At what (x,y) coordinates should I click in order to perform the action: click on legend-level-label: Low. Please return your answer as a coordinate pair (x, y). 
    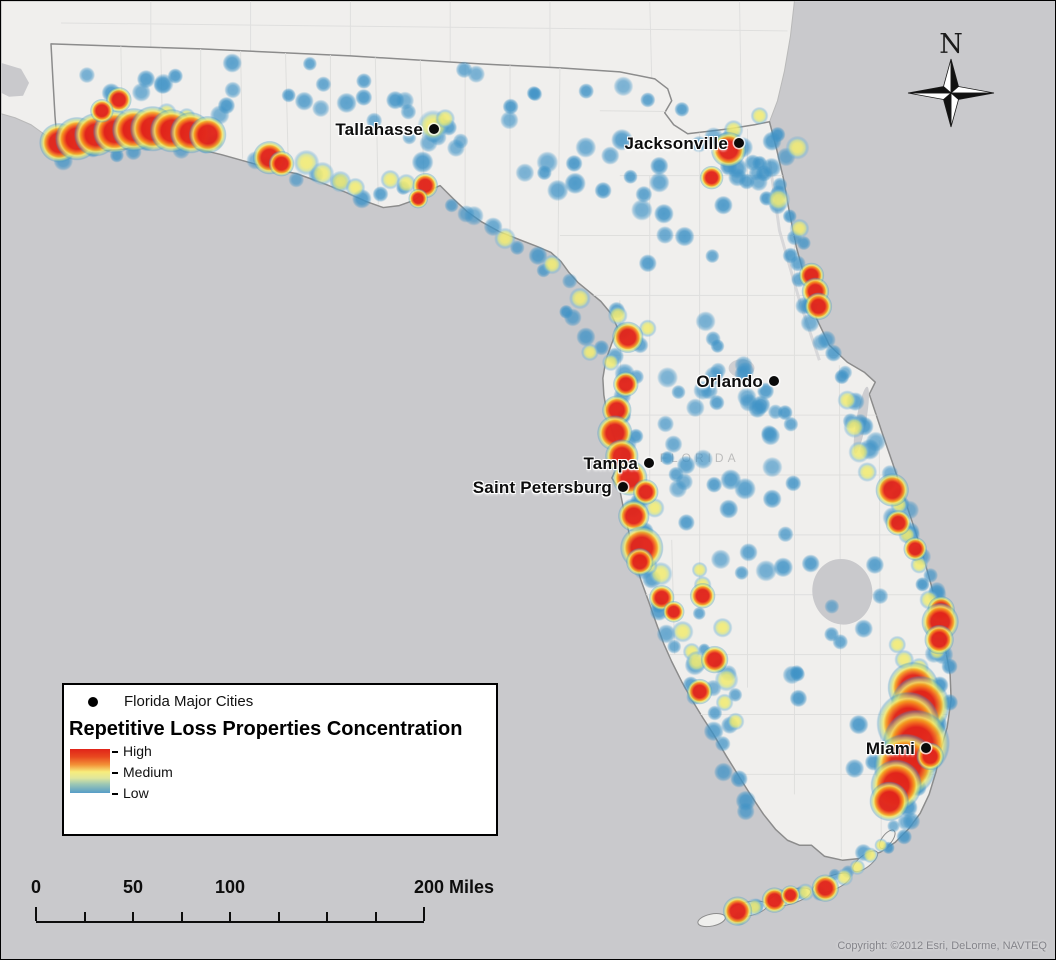
    Looking at the image, I should click on (136, 793).